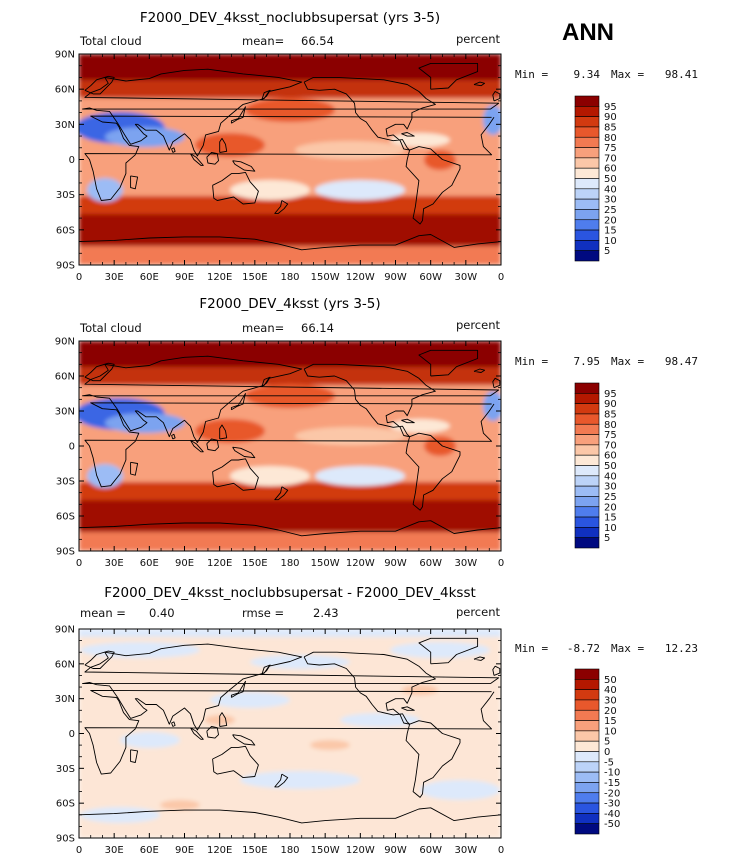 This screenshot has height=866, width=733. What do you see at coordinates (478, 612) in the screenshot?
I see `panel-3-units: percent` at bounding box center [478, 612].